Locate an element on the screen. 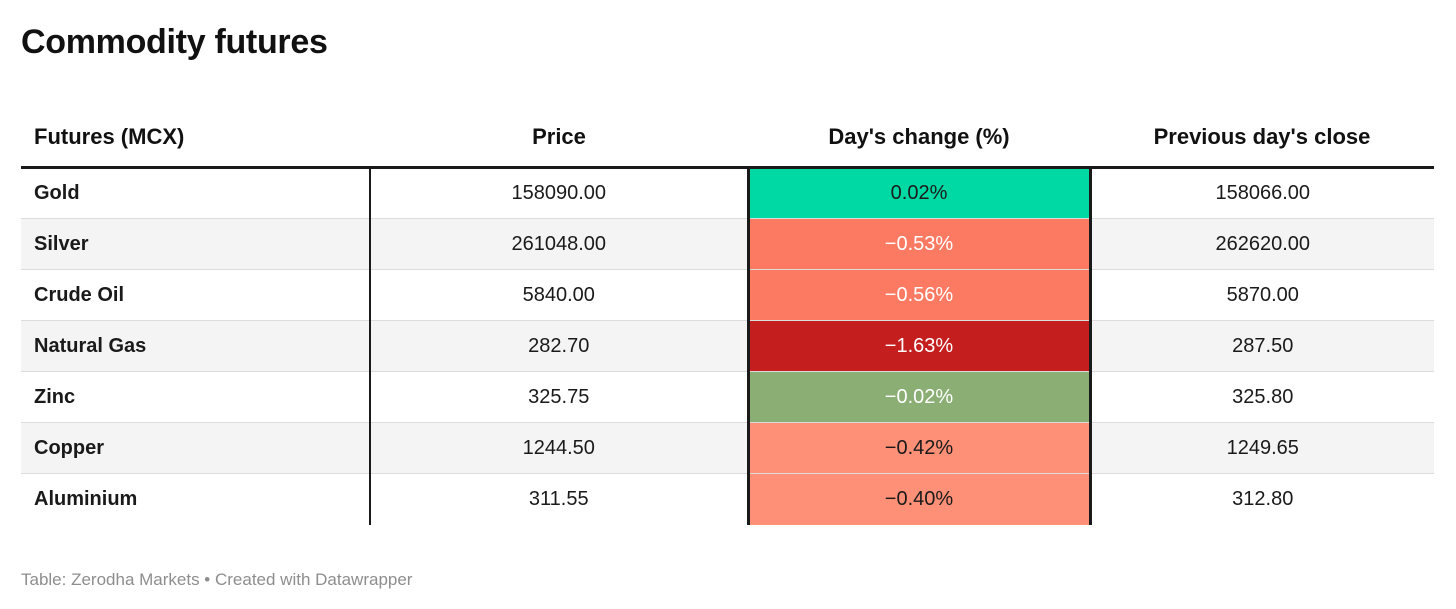  col-header-prev-close: Previous day's close is located at coordinates (1262, 137).